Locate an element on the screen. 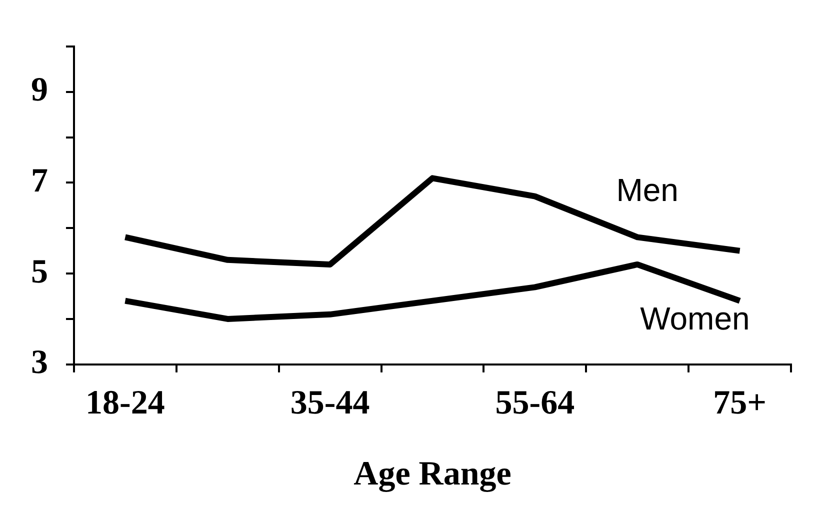 This screenshot has height=508, width=819. y-tick-label: 9 is located at coordinates (39, 90).